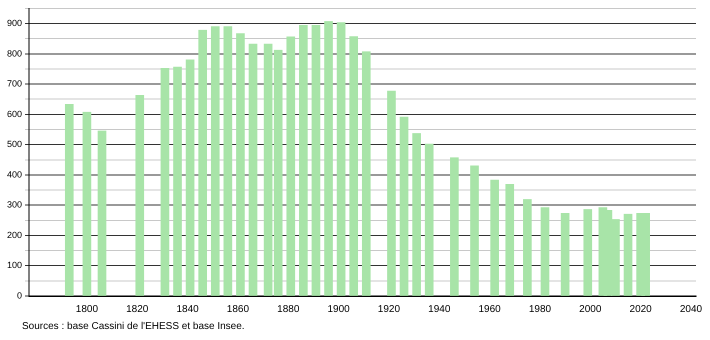 This screenshot has height=340, width=710. What do you see at coordinates (439, 309) in the screenshot?
I see `x-tick-label: 1940` at bounding box center [439, 309].